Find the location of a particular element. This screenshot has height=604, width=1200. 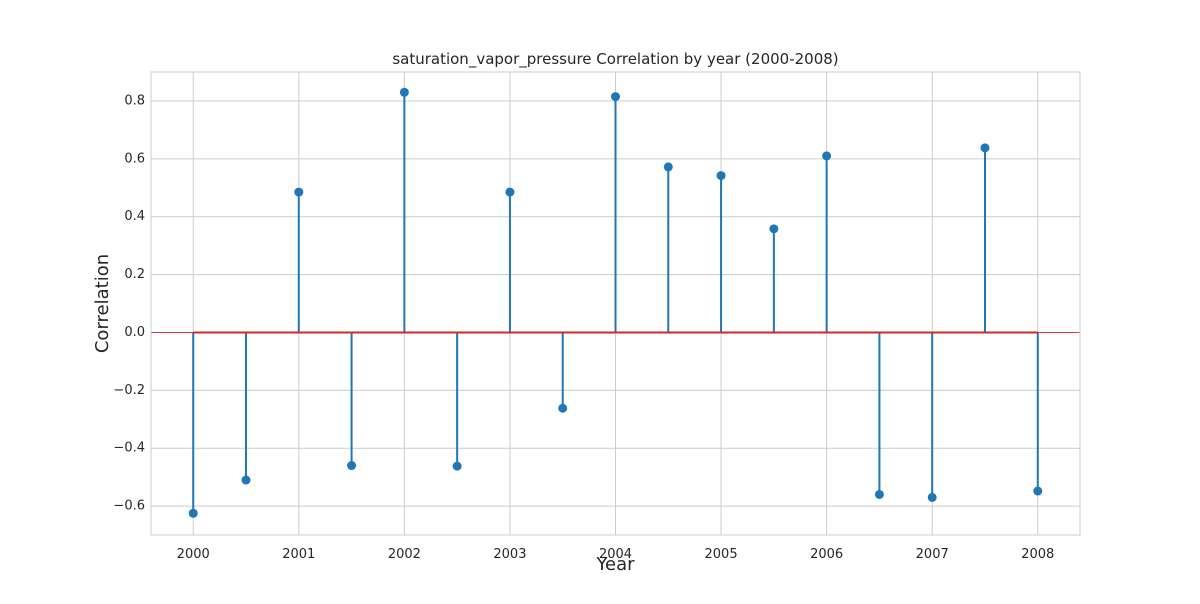

x-tick-label: 2005 is located at coordinates (721, 554).